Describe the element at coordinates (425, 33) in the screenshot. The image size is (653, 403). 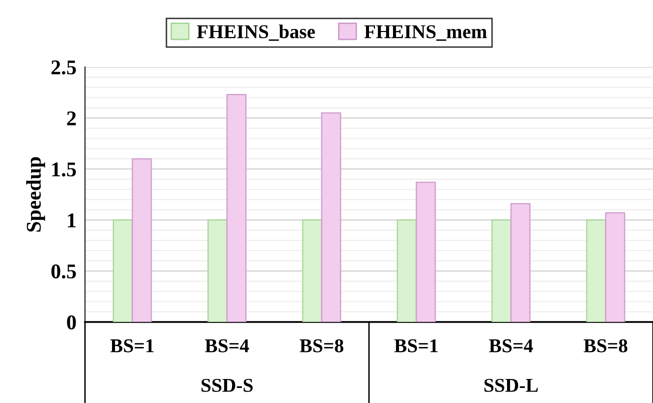
I see `legend-label: FHEINS_mem` at that location.